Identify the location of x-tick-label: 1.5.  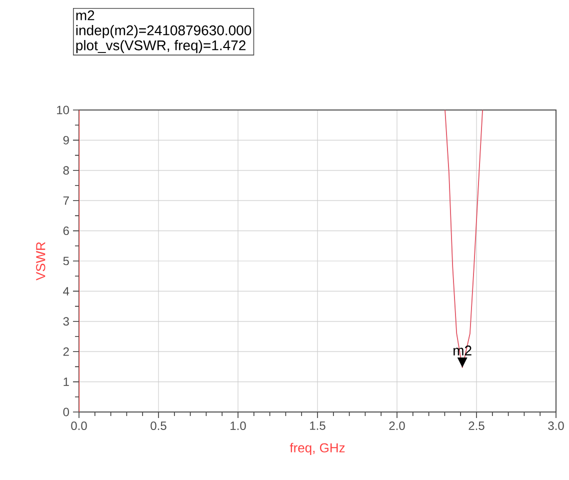
(318, 426).